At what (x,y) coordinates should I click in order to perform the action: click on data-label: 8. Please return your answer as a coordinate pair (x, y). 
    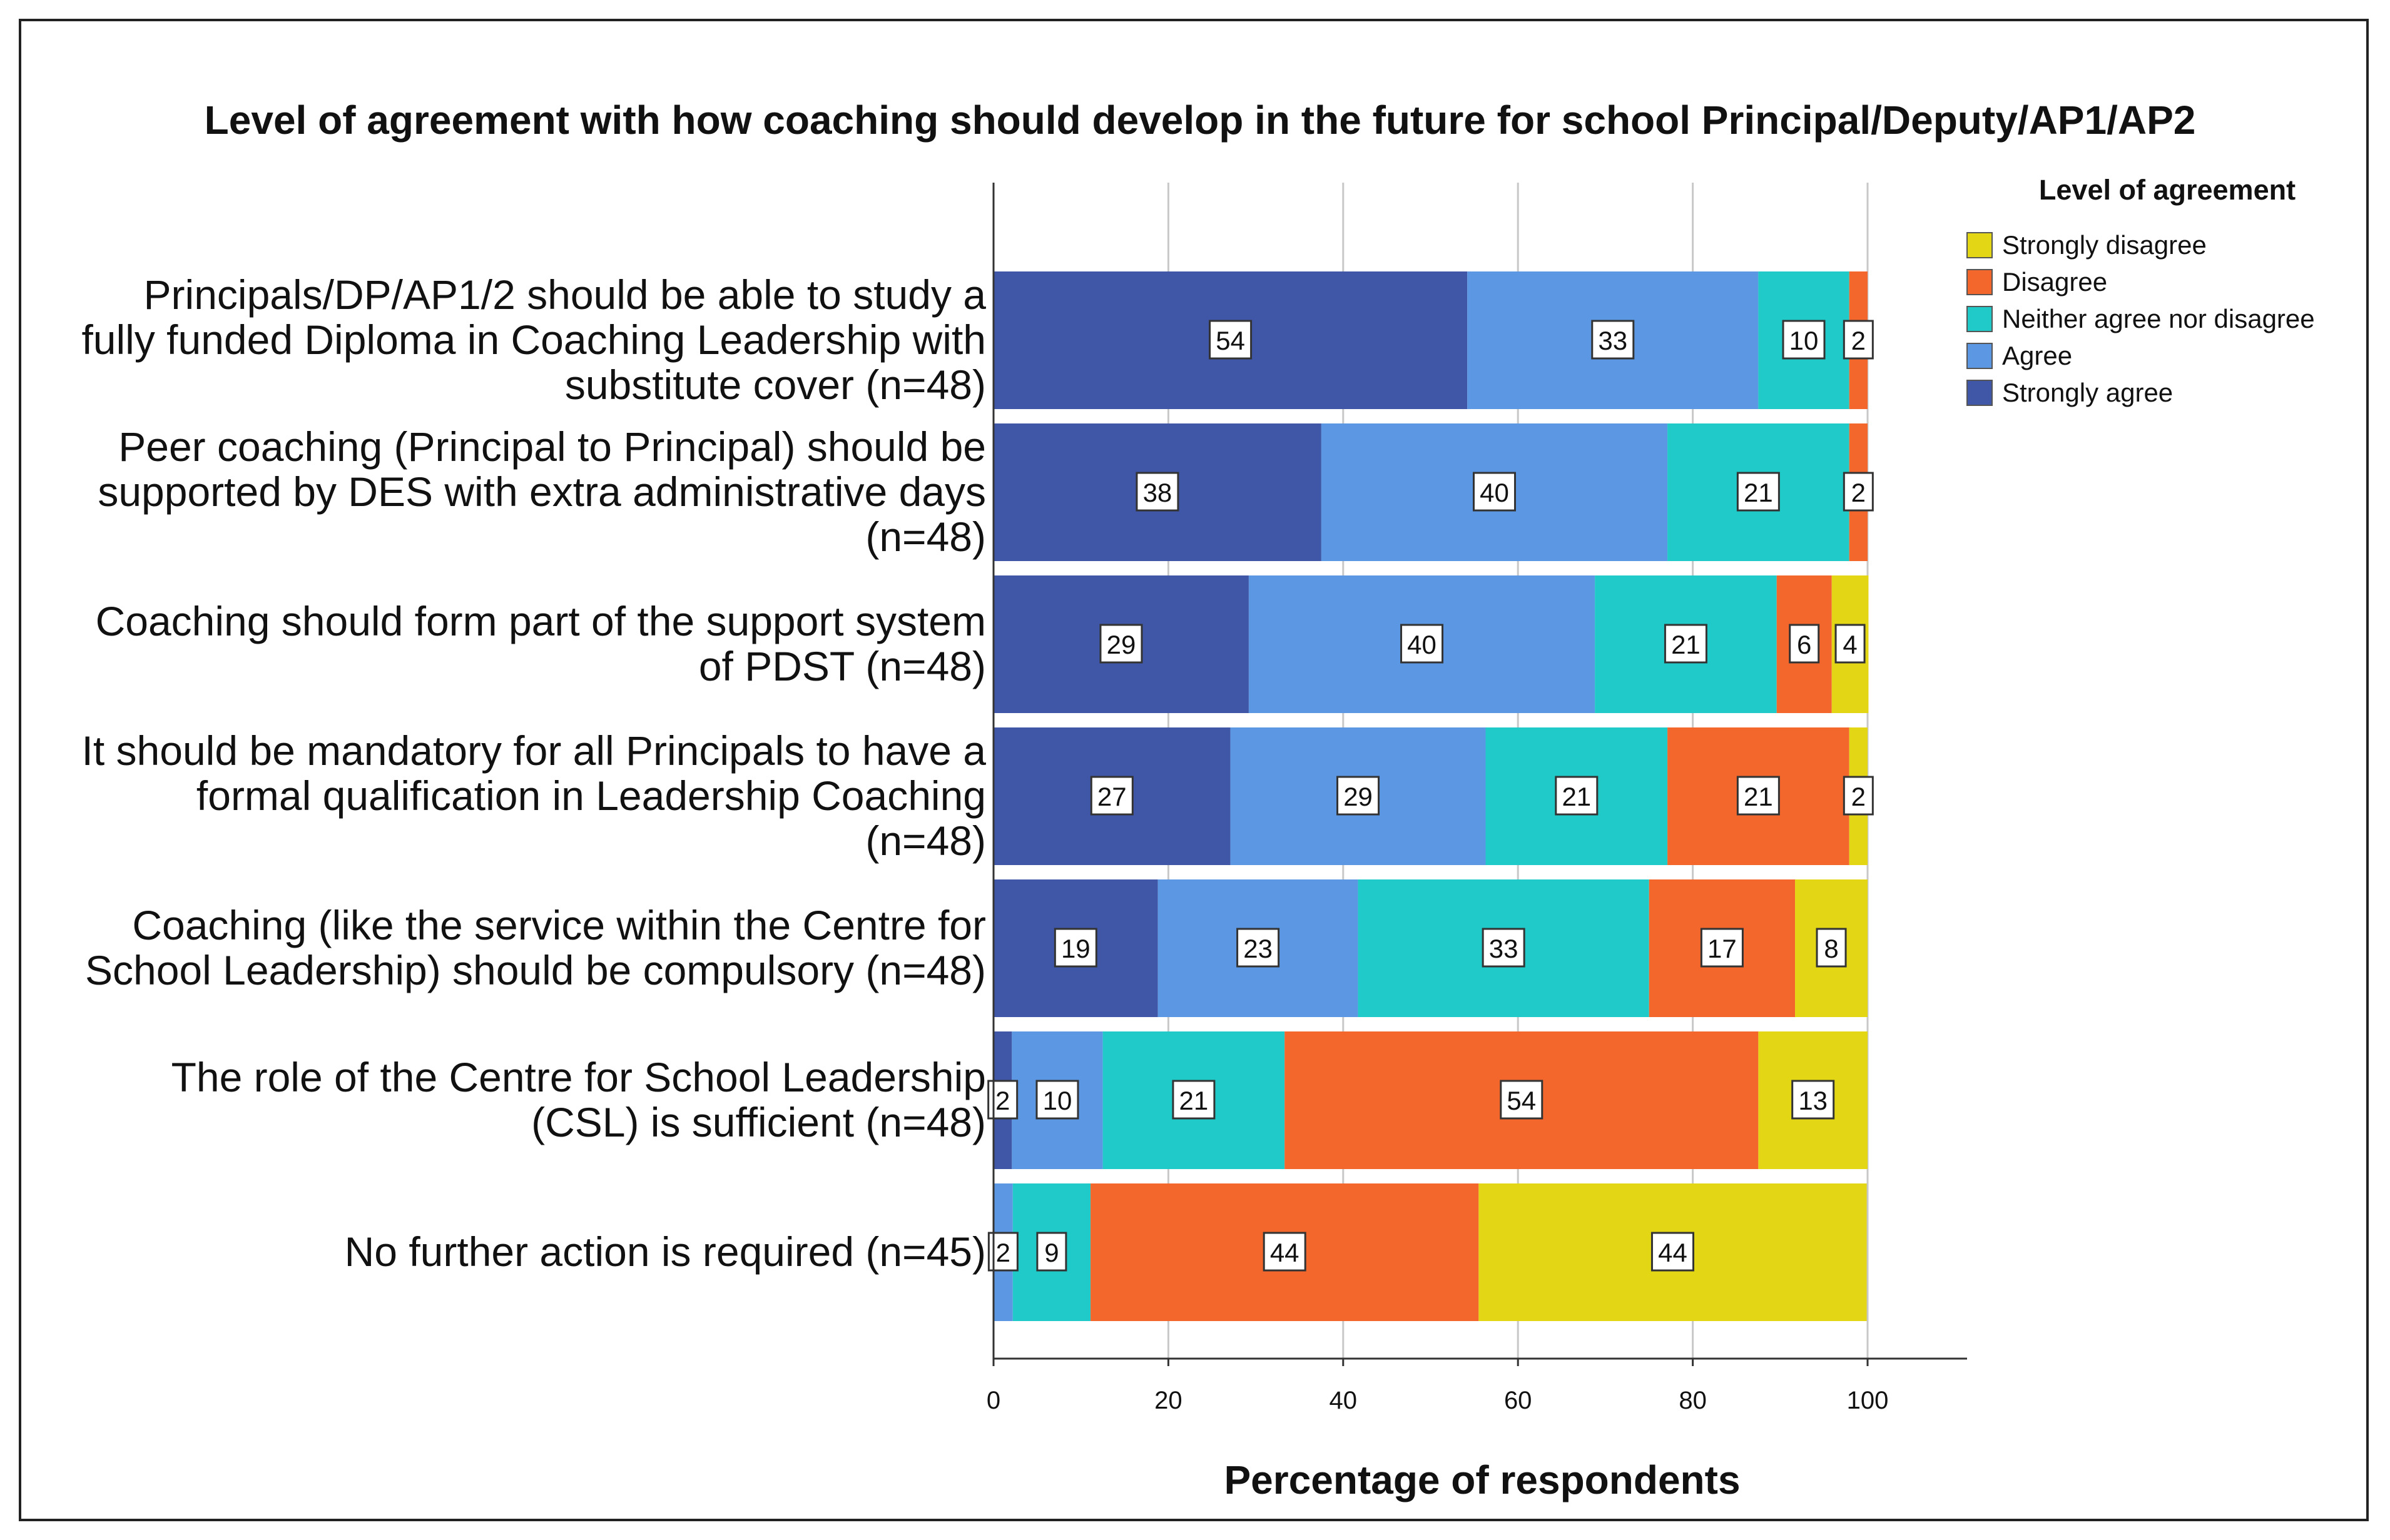
    Looking at the image, I should click on (1831, 949).